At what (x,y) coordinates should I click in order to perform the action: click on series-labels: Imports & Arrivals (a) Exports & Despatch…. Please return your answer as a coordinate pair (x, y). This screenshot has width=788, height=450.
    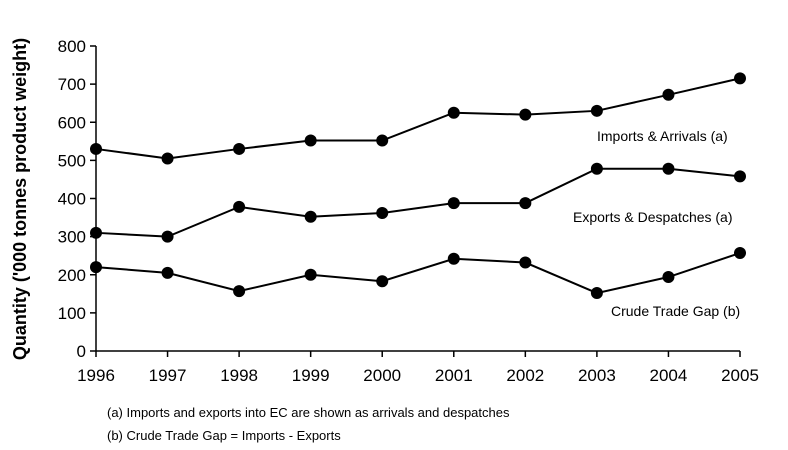
    Looking at the image, I should click on (656, 223).